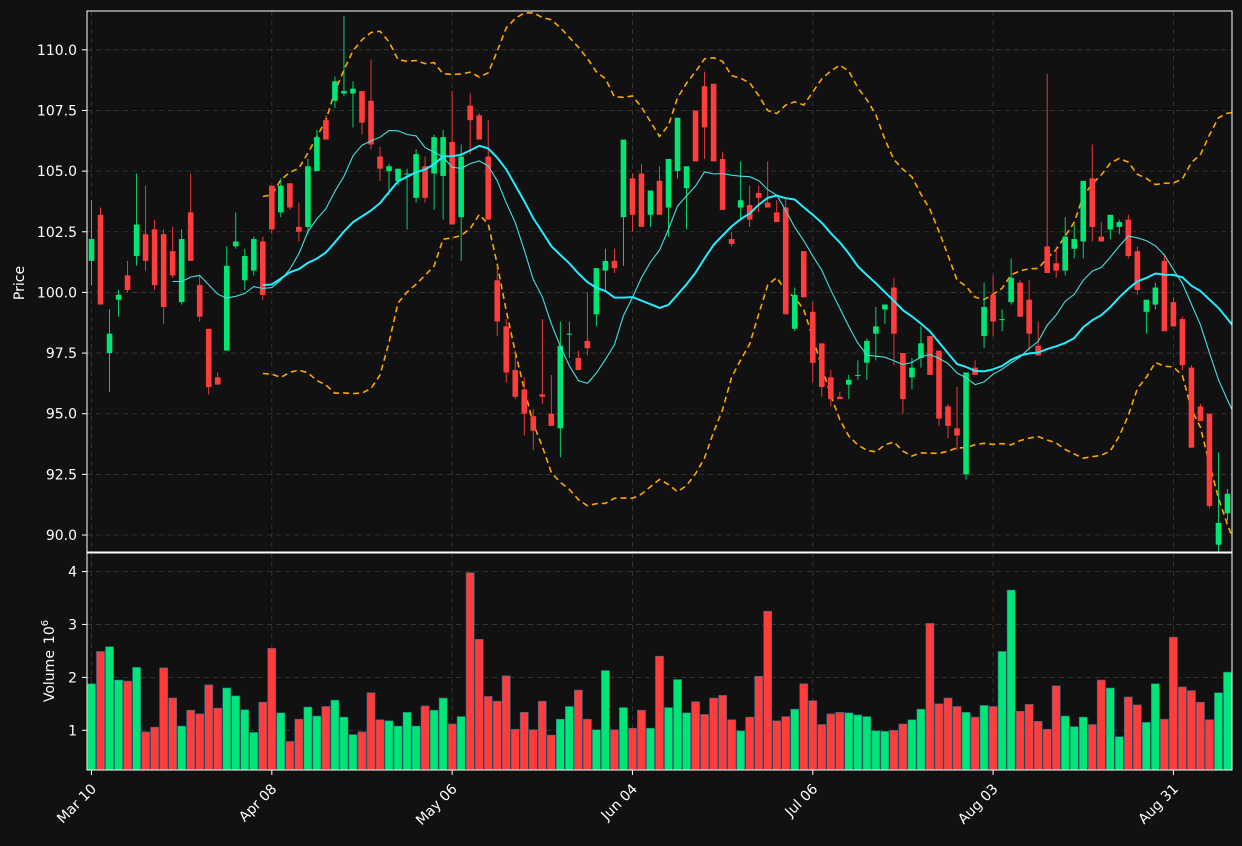 The image size is (1242, 846). Describe the element at coordinates (72, 678) in the screenshot. I see `volume-tick-label: 2` at that location.